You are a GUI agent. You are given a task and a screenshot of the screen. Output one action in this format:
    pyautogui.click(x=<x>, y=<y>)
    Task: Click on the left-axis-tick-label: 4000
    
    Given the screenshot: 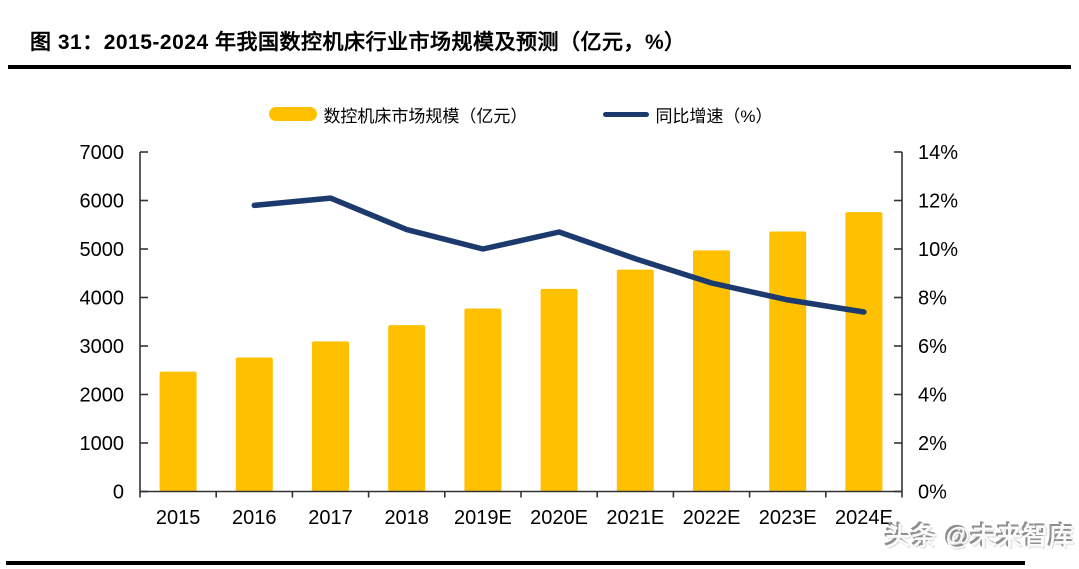 What is the action you would take?
    pyautogui.click(x=102, y=299)
    